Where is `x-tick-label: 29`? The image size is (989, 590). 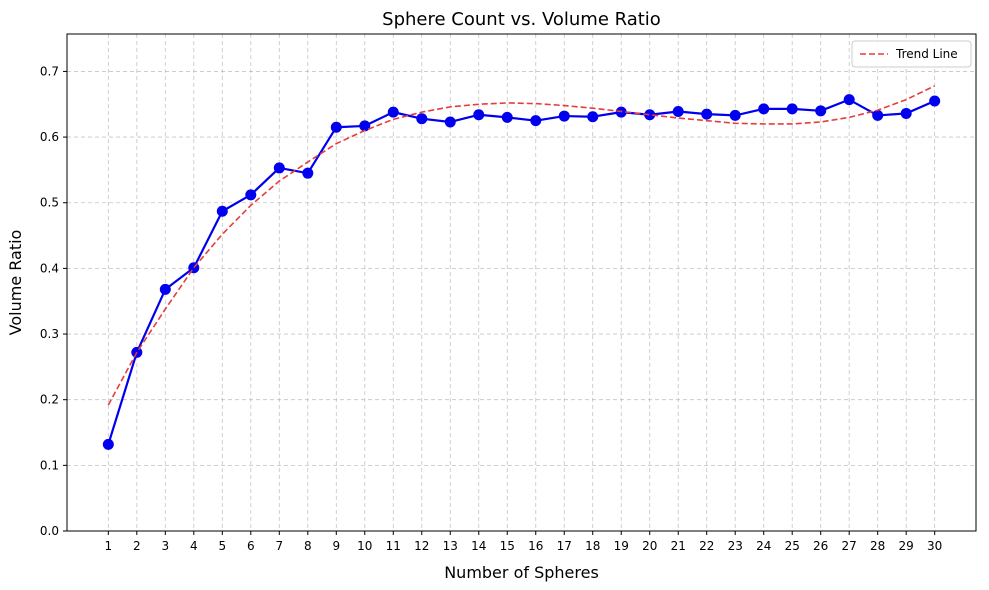
x-tick-label: 29 is located at coordinates (906, 546).